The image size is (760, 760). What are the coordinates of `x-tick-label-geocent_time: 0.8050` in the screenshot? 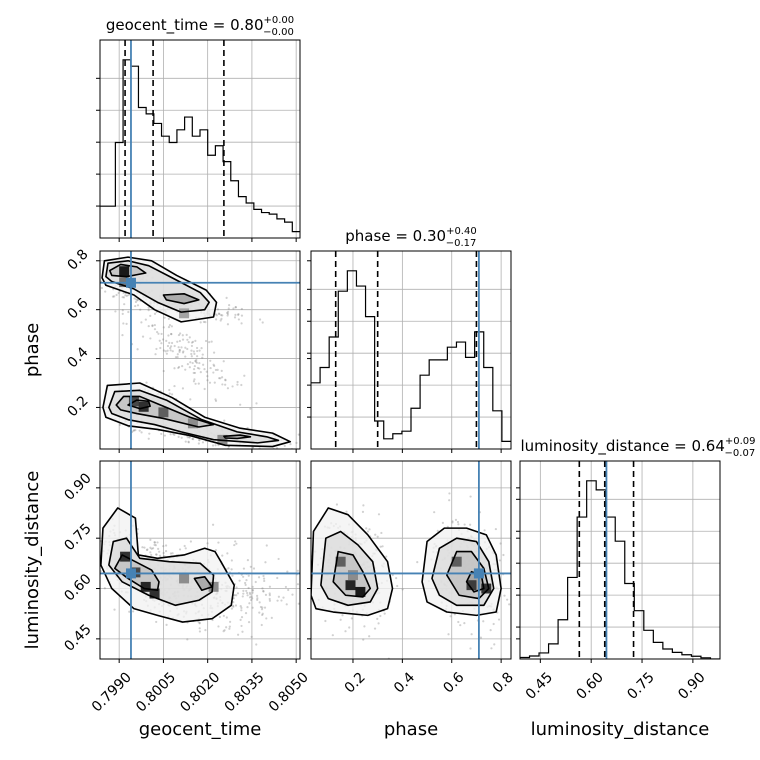 It's located at (289, 692).